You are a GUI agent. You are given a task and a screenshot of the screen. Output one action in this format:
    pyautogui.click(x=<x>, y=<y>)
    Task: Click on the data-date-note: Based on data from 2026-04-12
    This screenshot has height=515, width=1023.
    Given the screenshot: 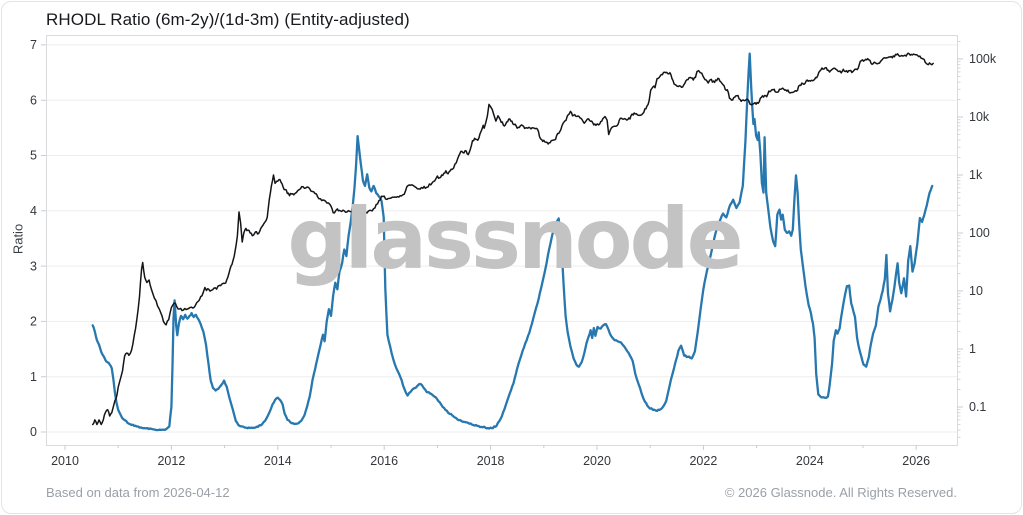 What is the action you would take?
    pyautogui.click(x=138, y=492)
    